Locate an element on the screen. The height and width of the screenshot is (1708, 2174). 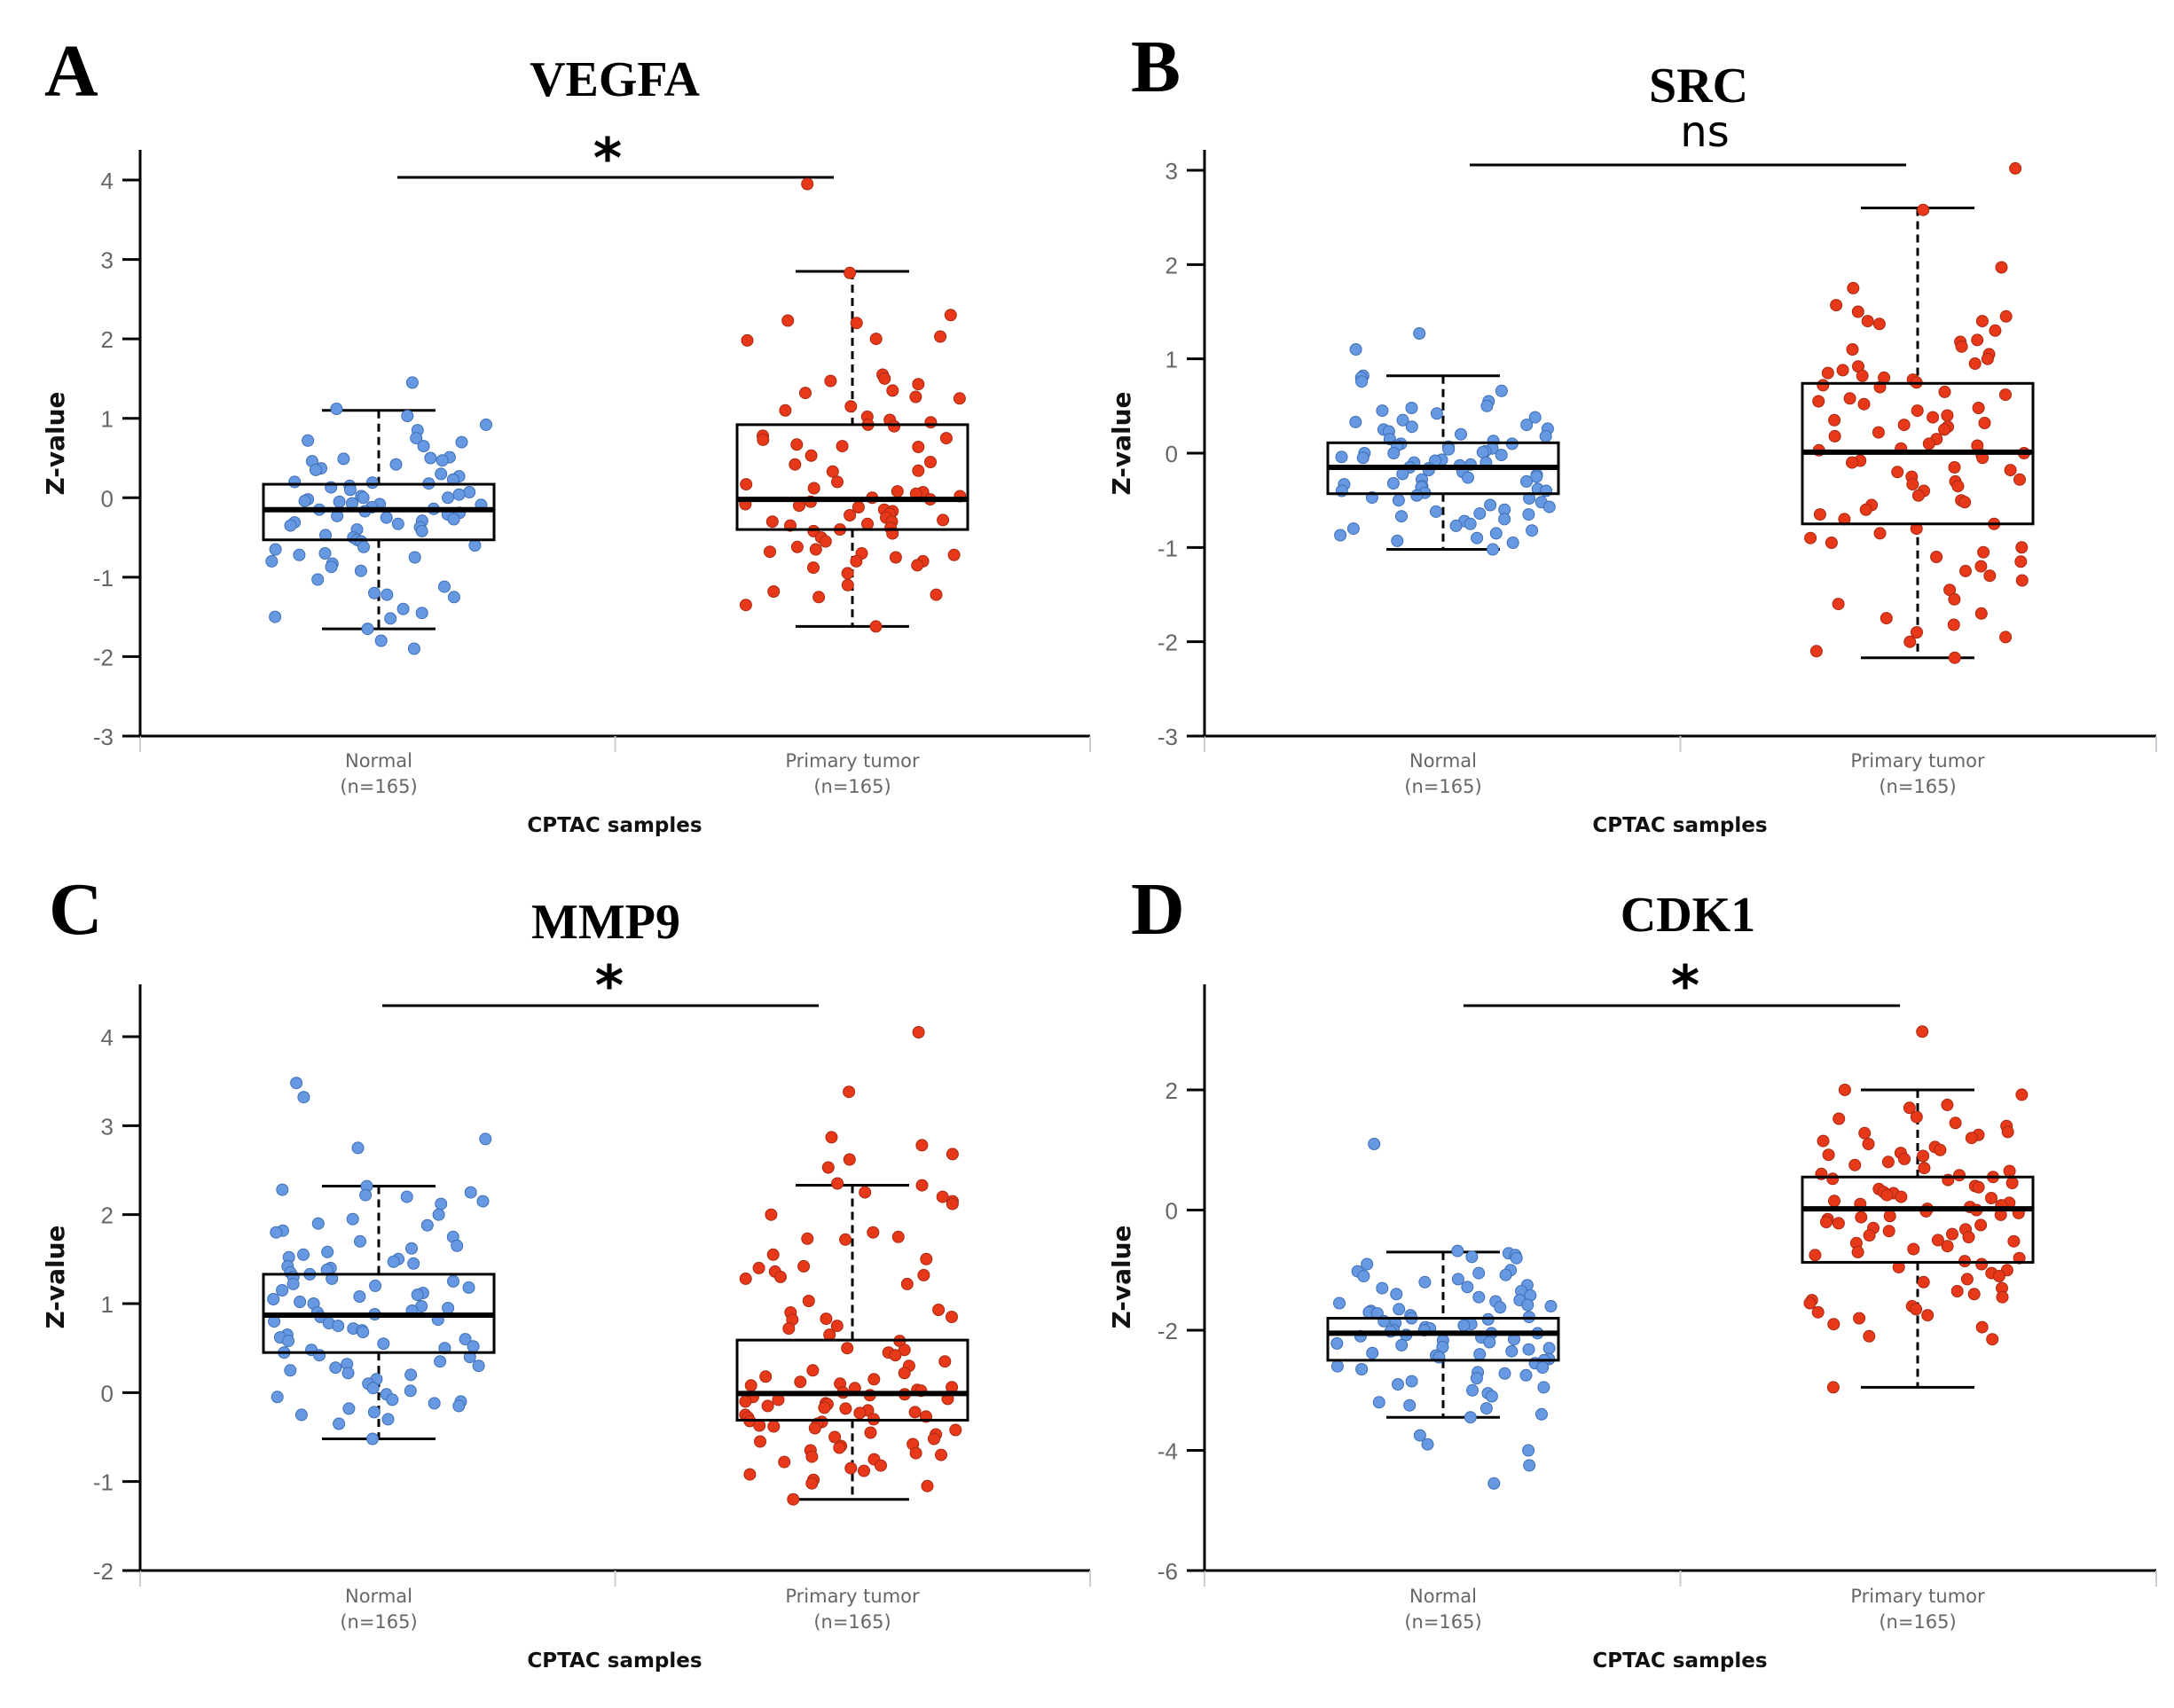
series-tumor is located at coordinates (852, 1266).